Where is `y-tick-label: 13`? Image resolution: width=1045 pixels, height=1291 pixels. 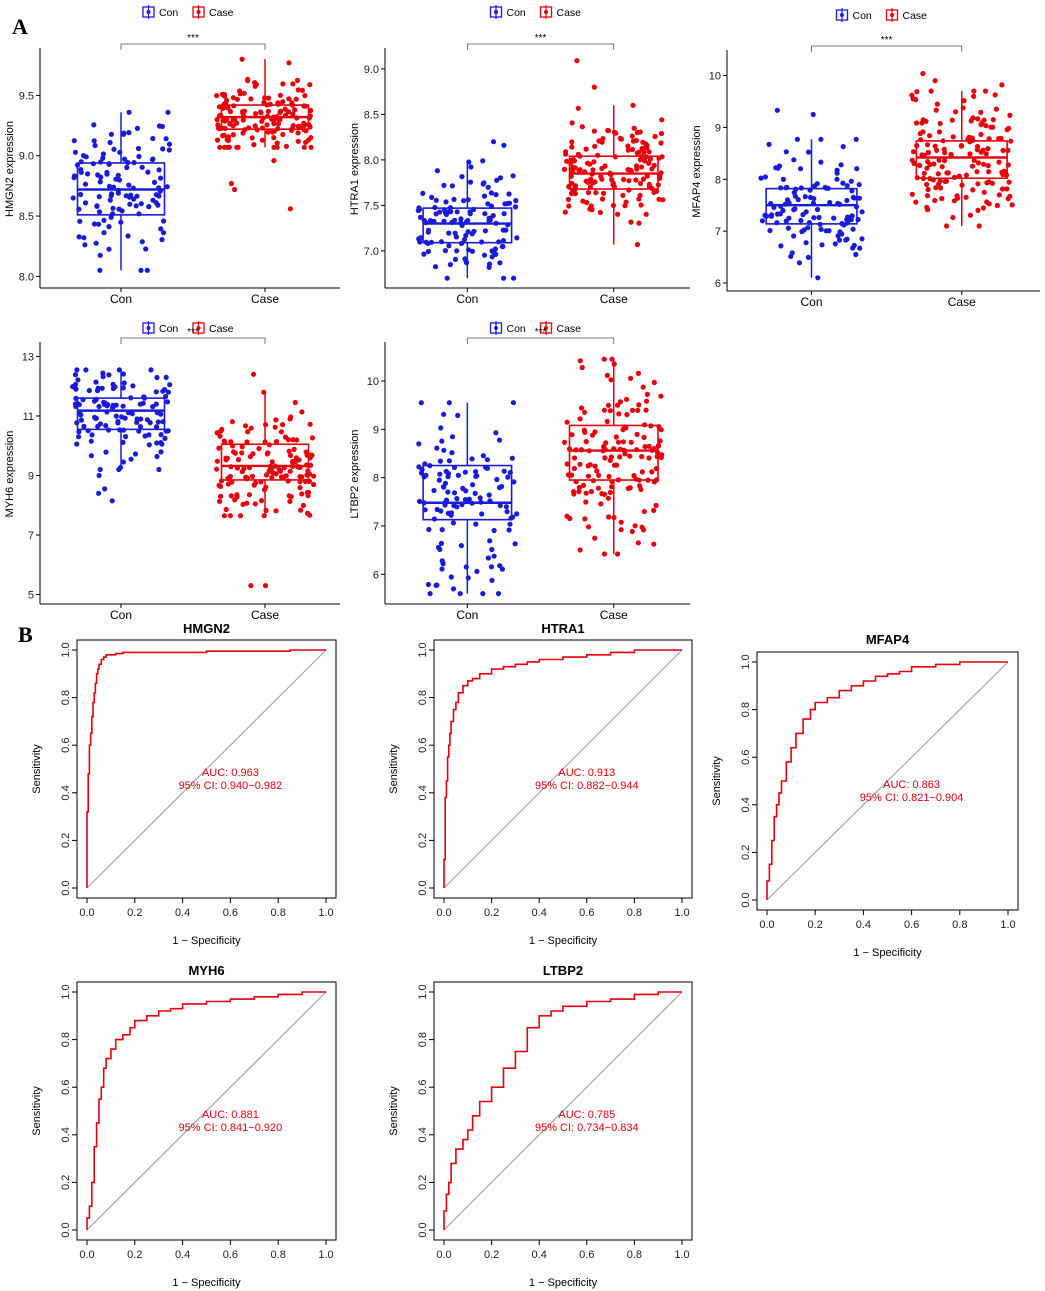 y-tick-label: 13 is located at coordinates (28, 357).